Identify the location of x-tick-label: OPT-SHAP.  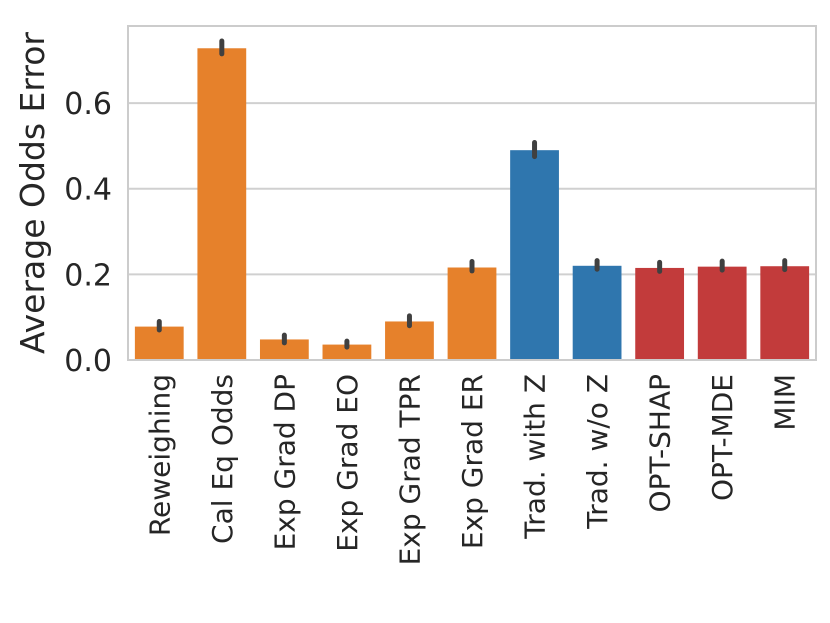
(660, 443).